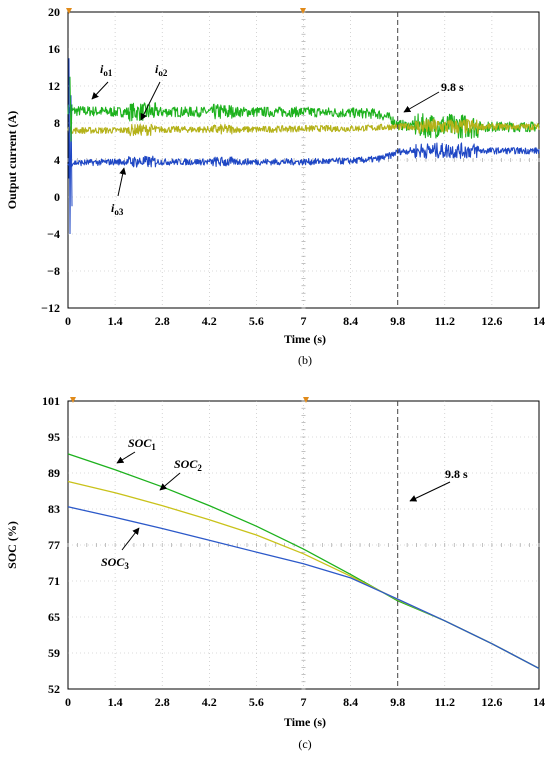 The height and width of the screenshot is (758, 550). Describe the element at coordinates (303, 155) in the screenshot. I see `series-line-io3` at that location.